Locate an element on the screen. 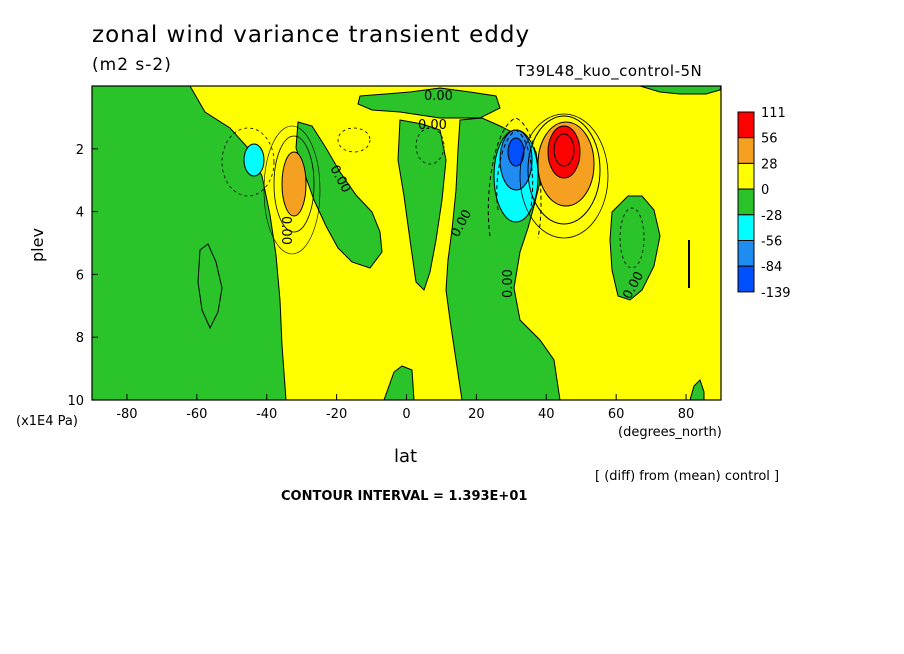 The width and height of the screenshot is (904, 654). x-axis-label: lat is located at coordinates (406, 456).